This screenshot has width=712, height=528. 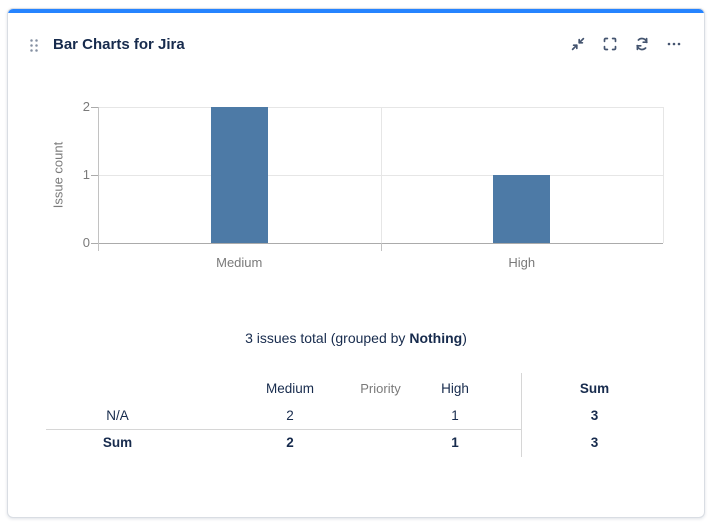 What do you see at coordinates (522, 209) in the screenshot?
I see `bar-high` at bounding box center [522, 209].